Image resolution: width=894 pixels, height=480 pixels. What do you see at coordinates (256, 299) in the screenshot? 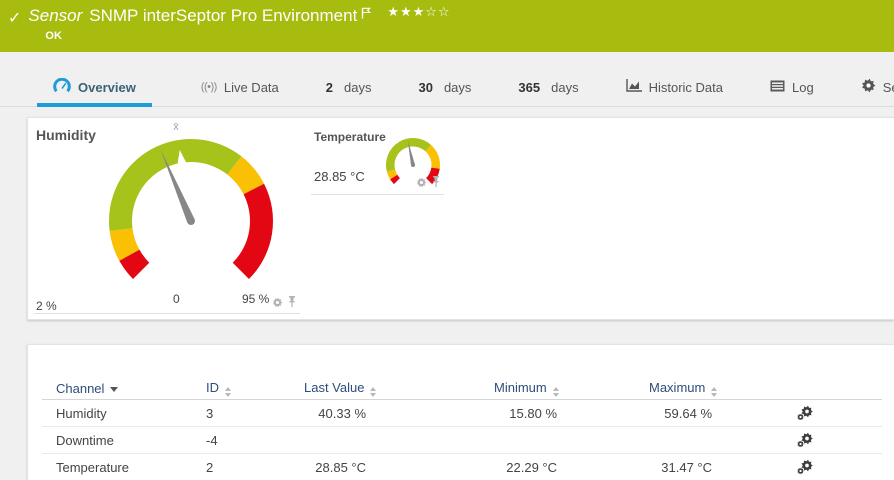
I see `gauge-scale-max: 95 %` at bounding box center [256, 299].